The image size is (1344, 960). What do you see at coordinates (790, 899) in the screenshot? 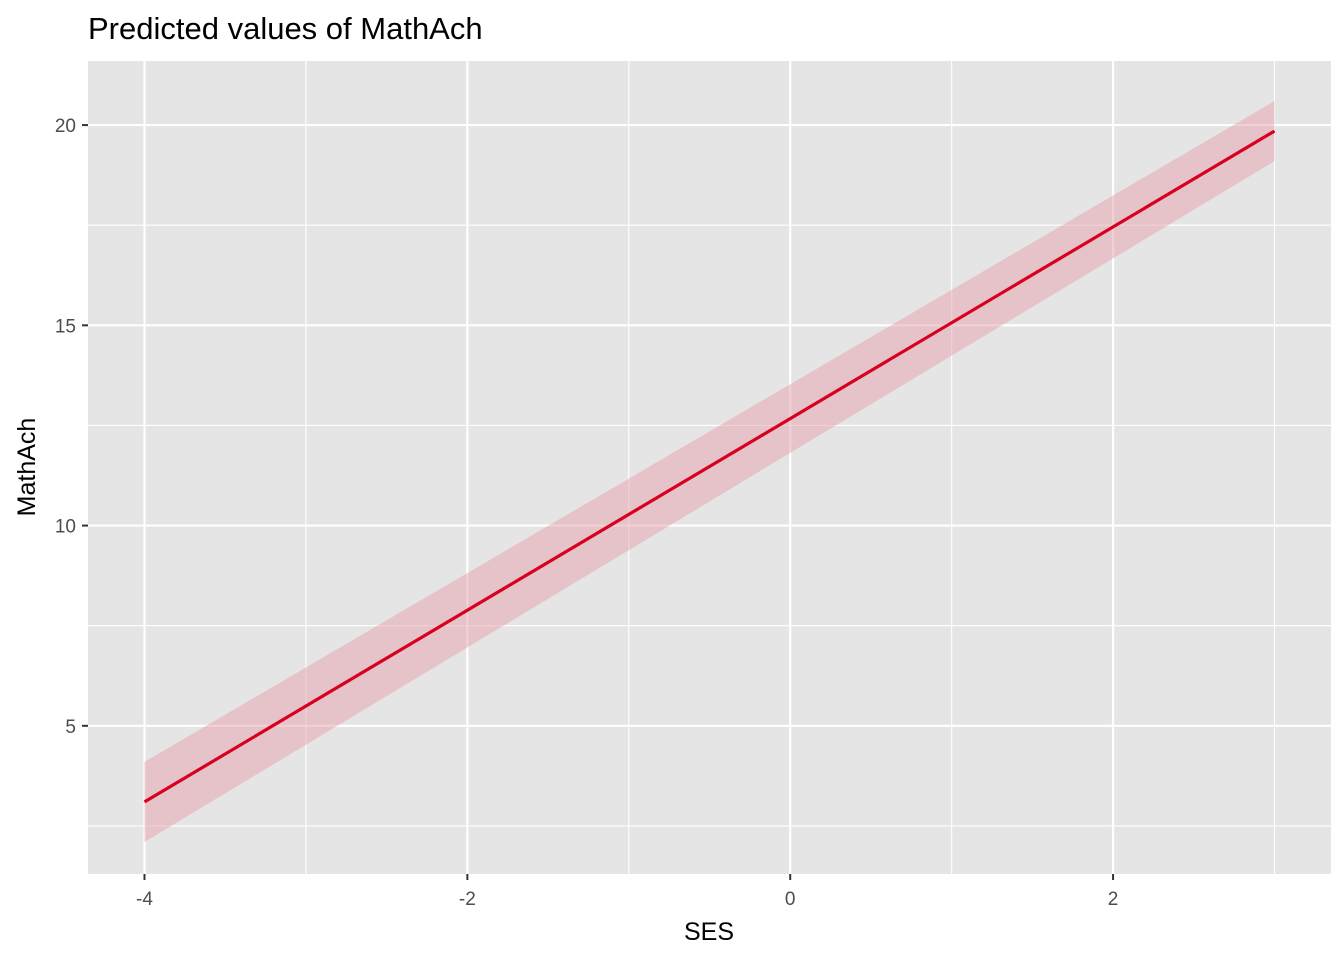
I see `x-tick-label-2: 0` at bounding box center [790, 899].